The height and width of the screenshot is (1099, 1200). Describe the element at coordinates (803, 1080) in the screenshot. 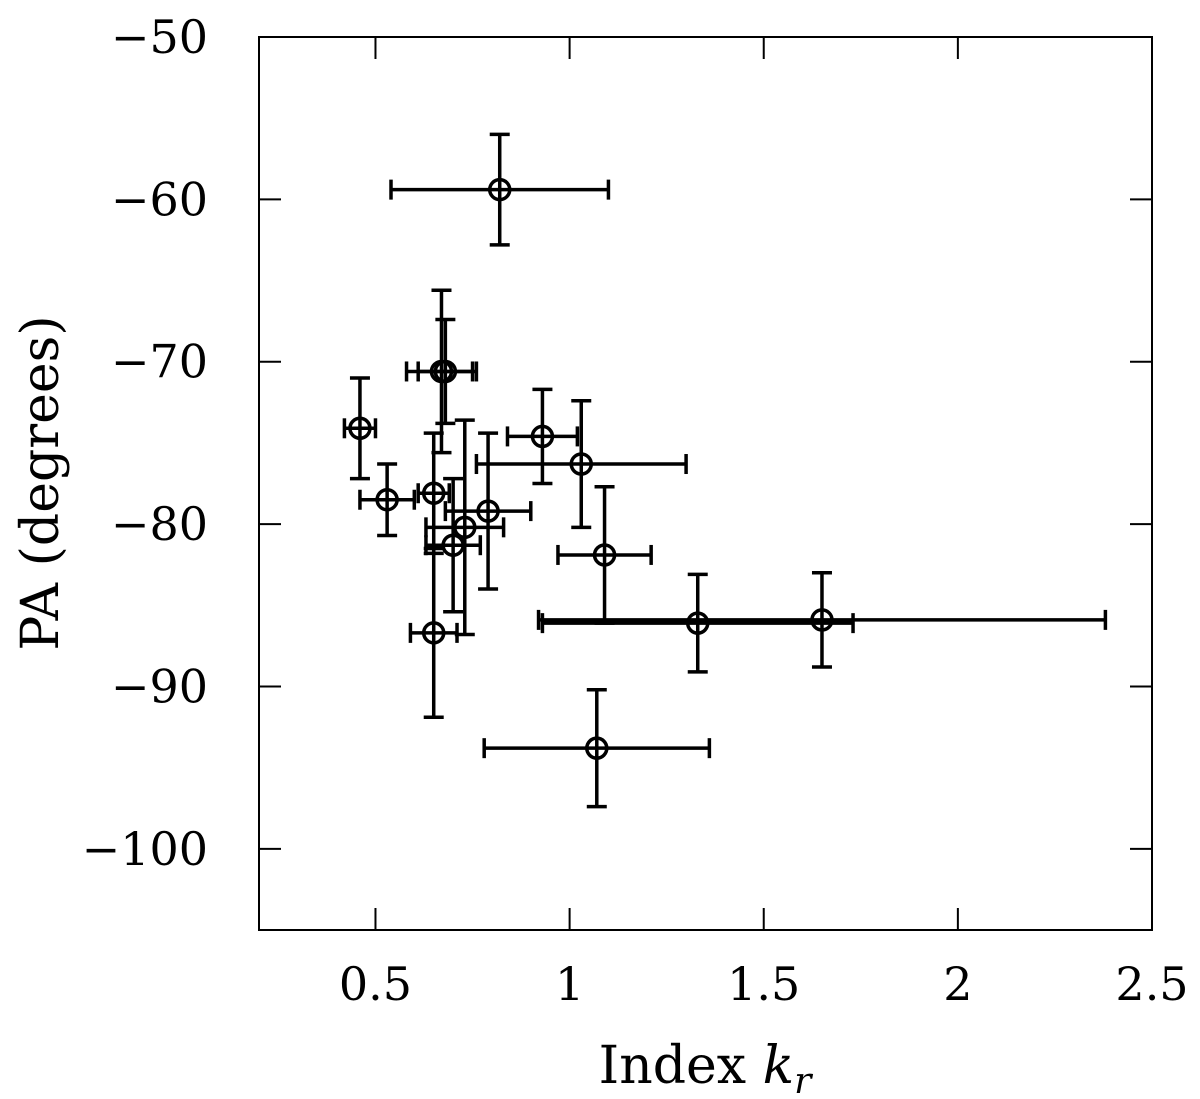

I see `x-axis-label-sub: r` at that location.